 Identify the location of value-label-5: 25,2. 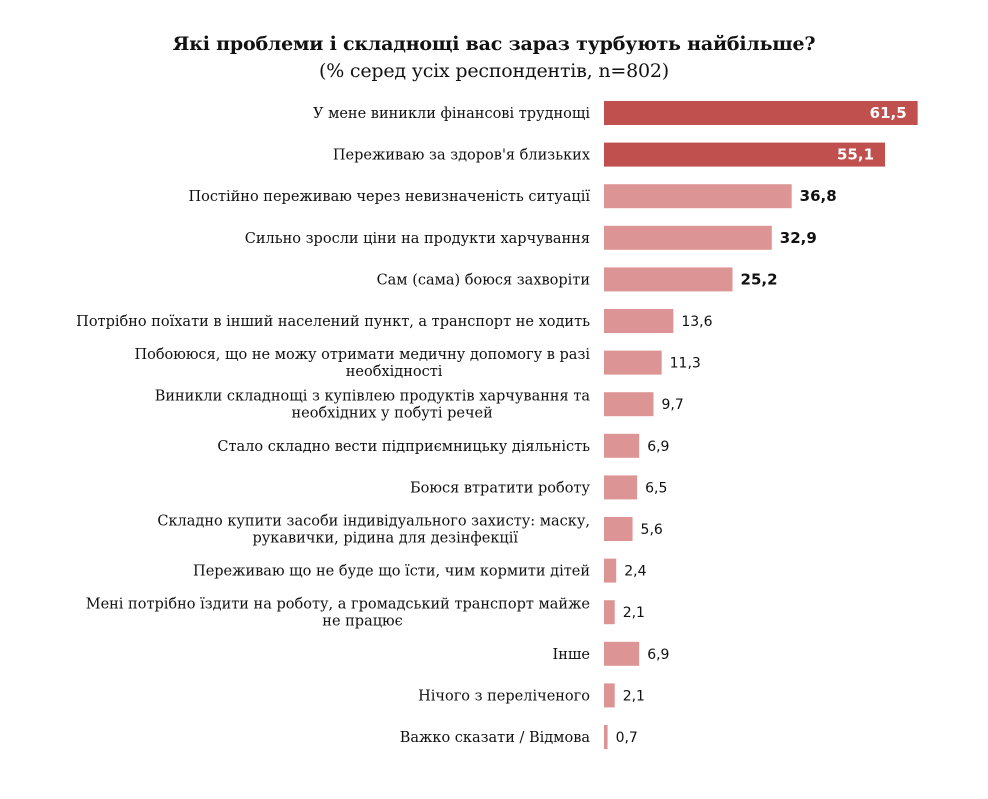
(759, 279).